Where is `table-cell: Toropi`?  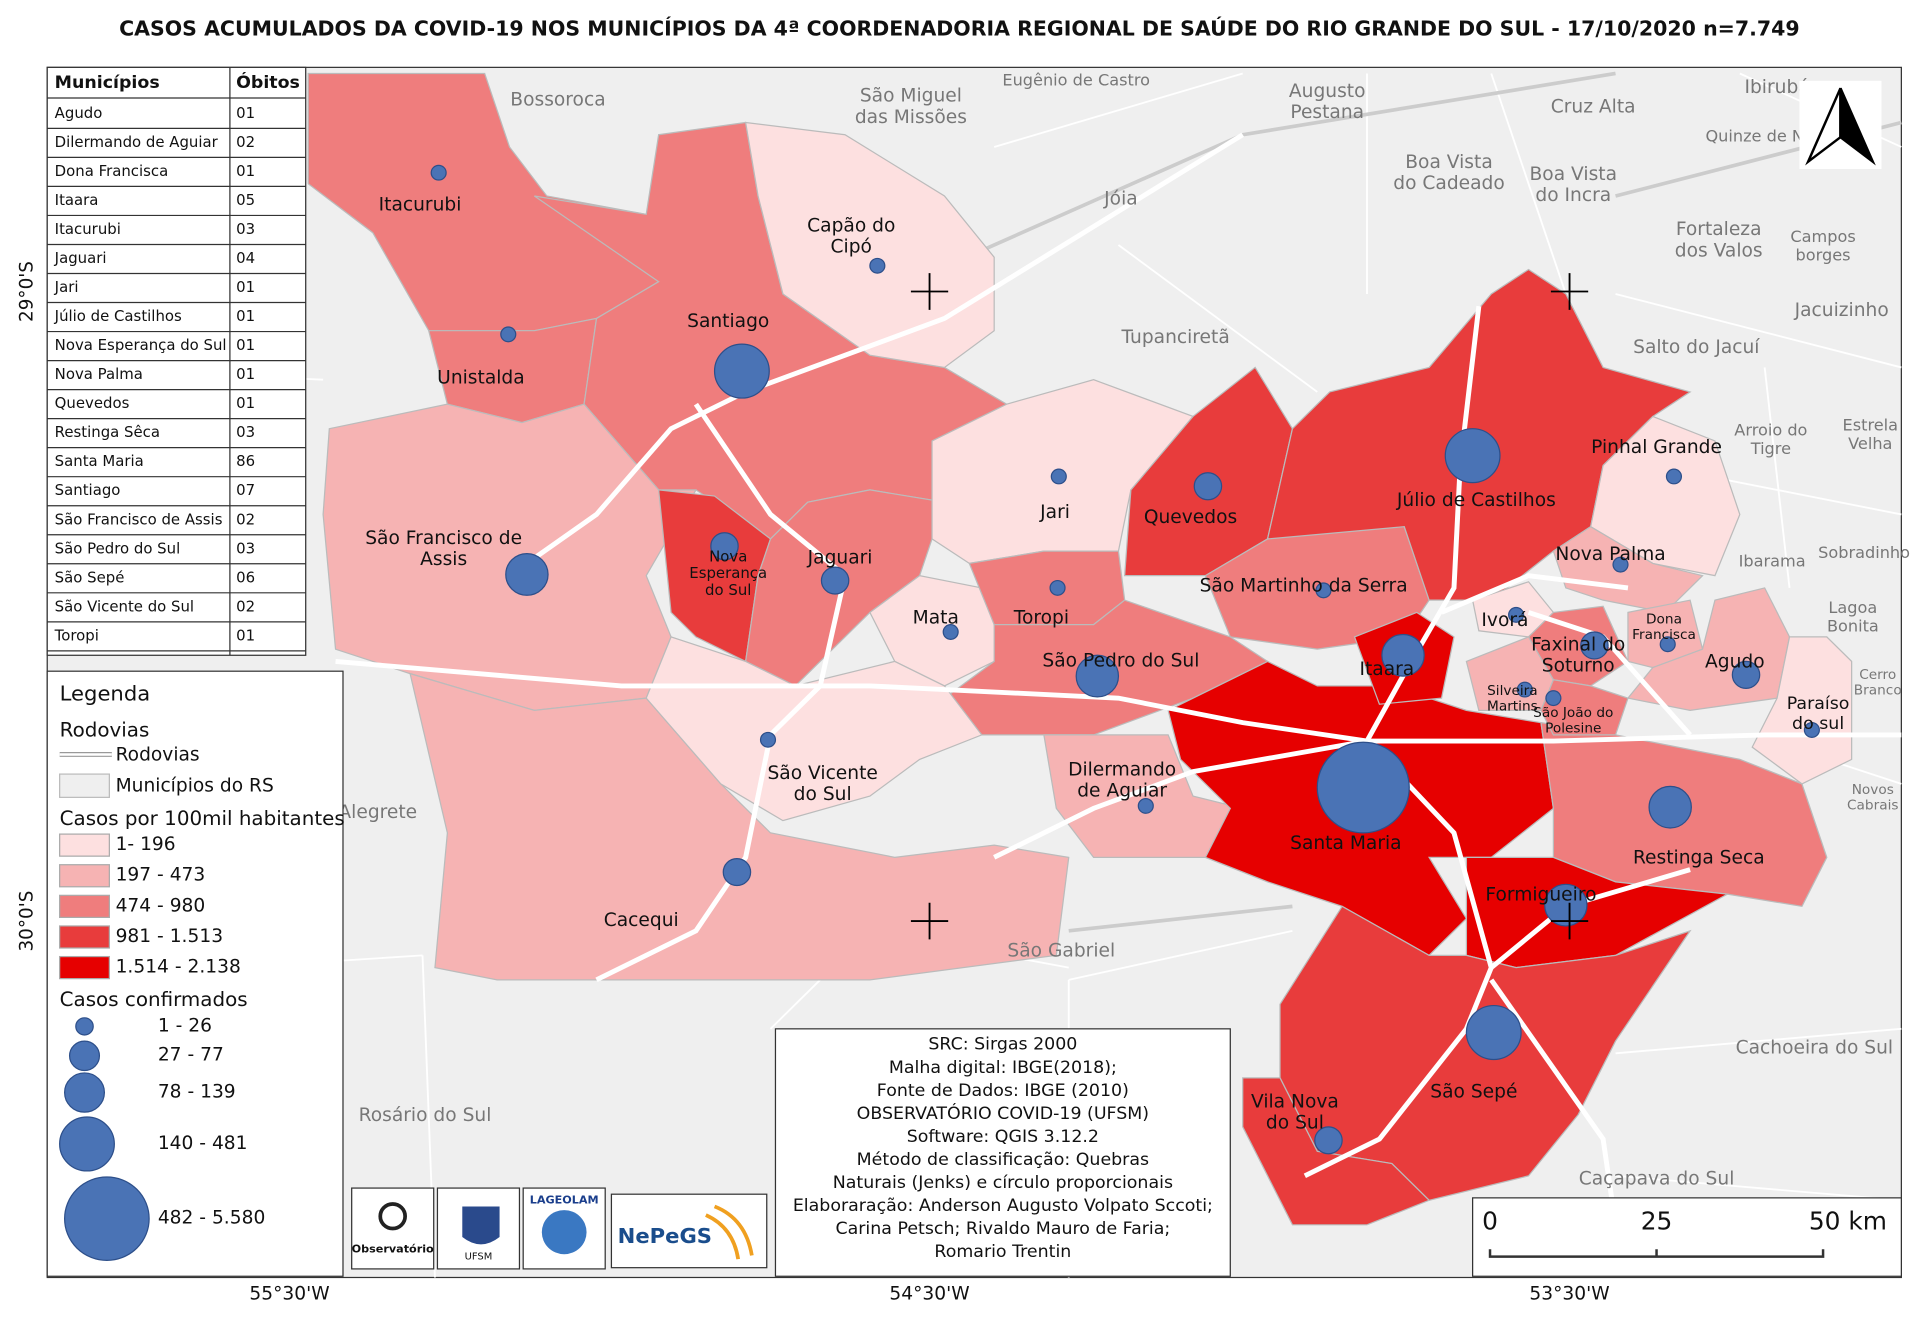
table-cell: Toropi is located at coordinates (76, 635).